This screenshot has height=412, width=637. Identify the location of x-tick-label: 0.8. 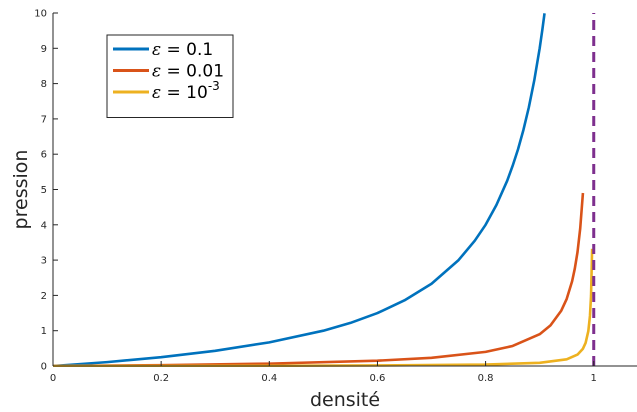
(486, 378).